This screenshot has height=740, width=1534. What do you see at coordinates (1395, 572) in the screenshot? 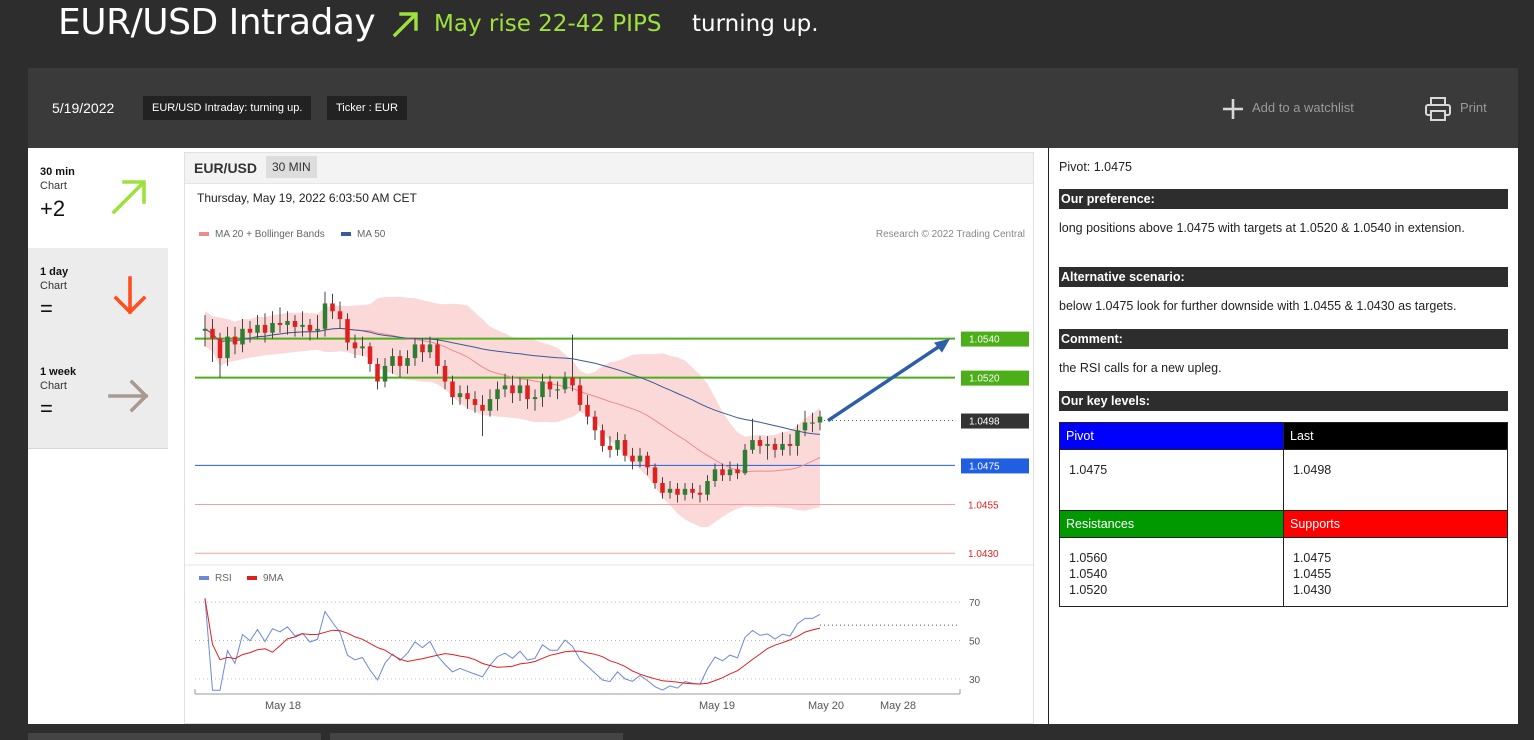
I see `supports-values: 1.0475 1.0455 1.0430` at bounding box center [1395, 572].